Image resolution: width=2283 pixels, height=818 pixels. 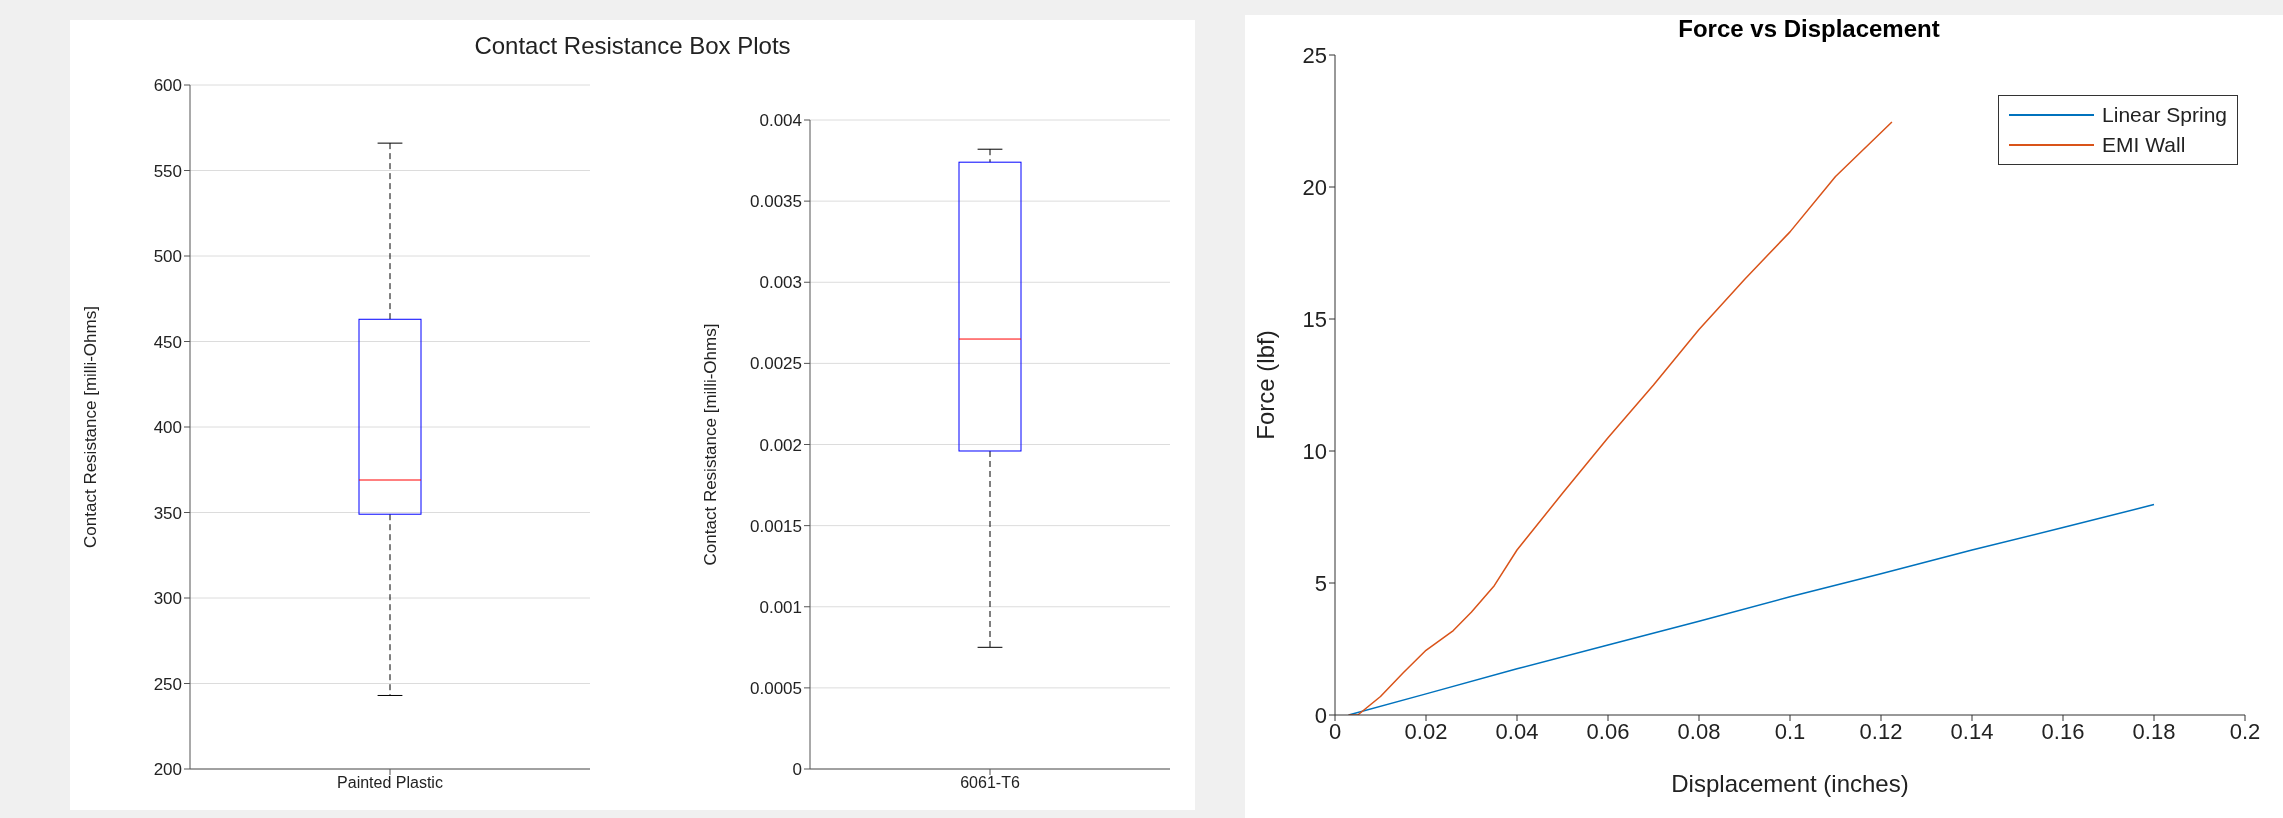 What do you see at coordinates (776, 202) in the screenshot?
I see `y-tick-label: 0.0035` at bounding box center [776, 202].